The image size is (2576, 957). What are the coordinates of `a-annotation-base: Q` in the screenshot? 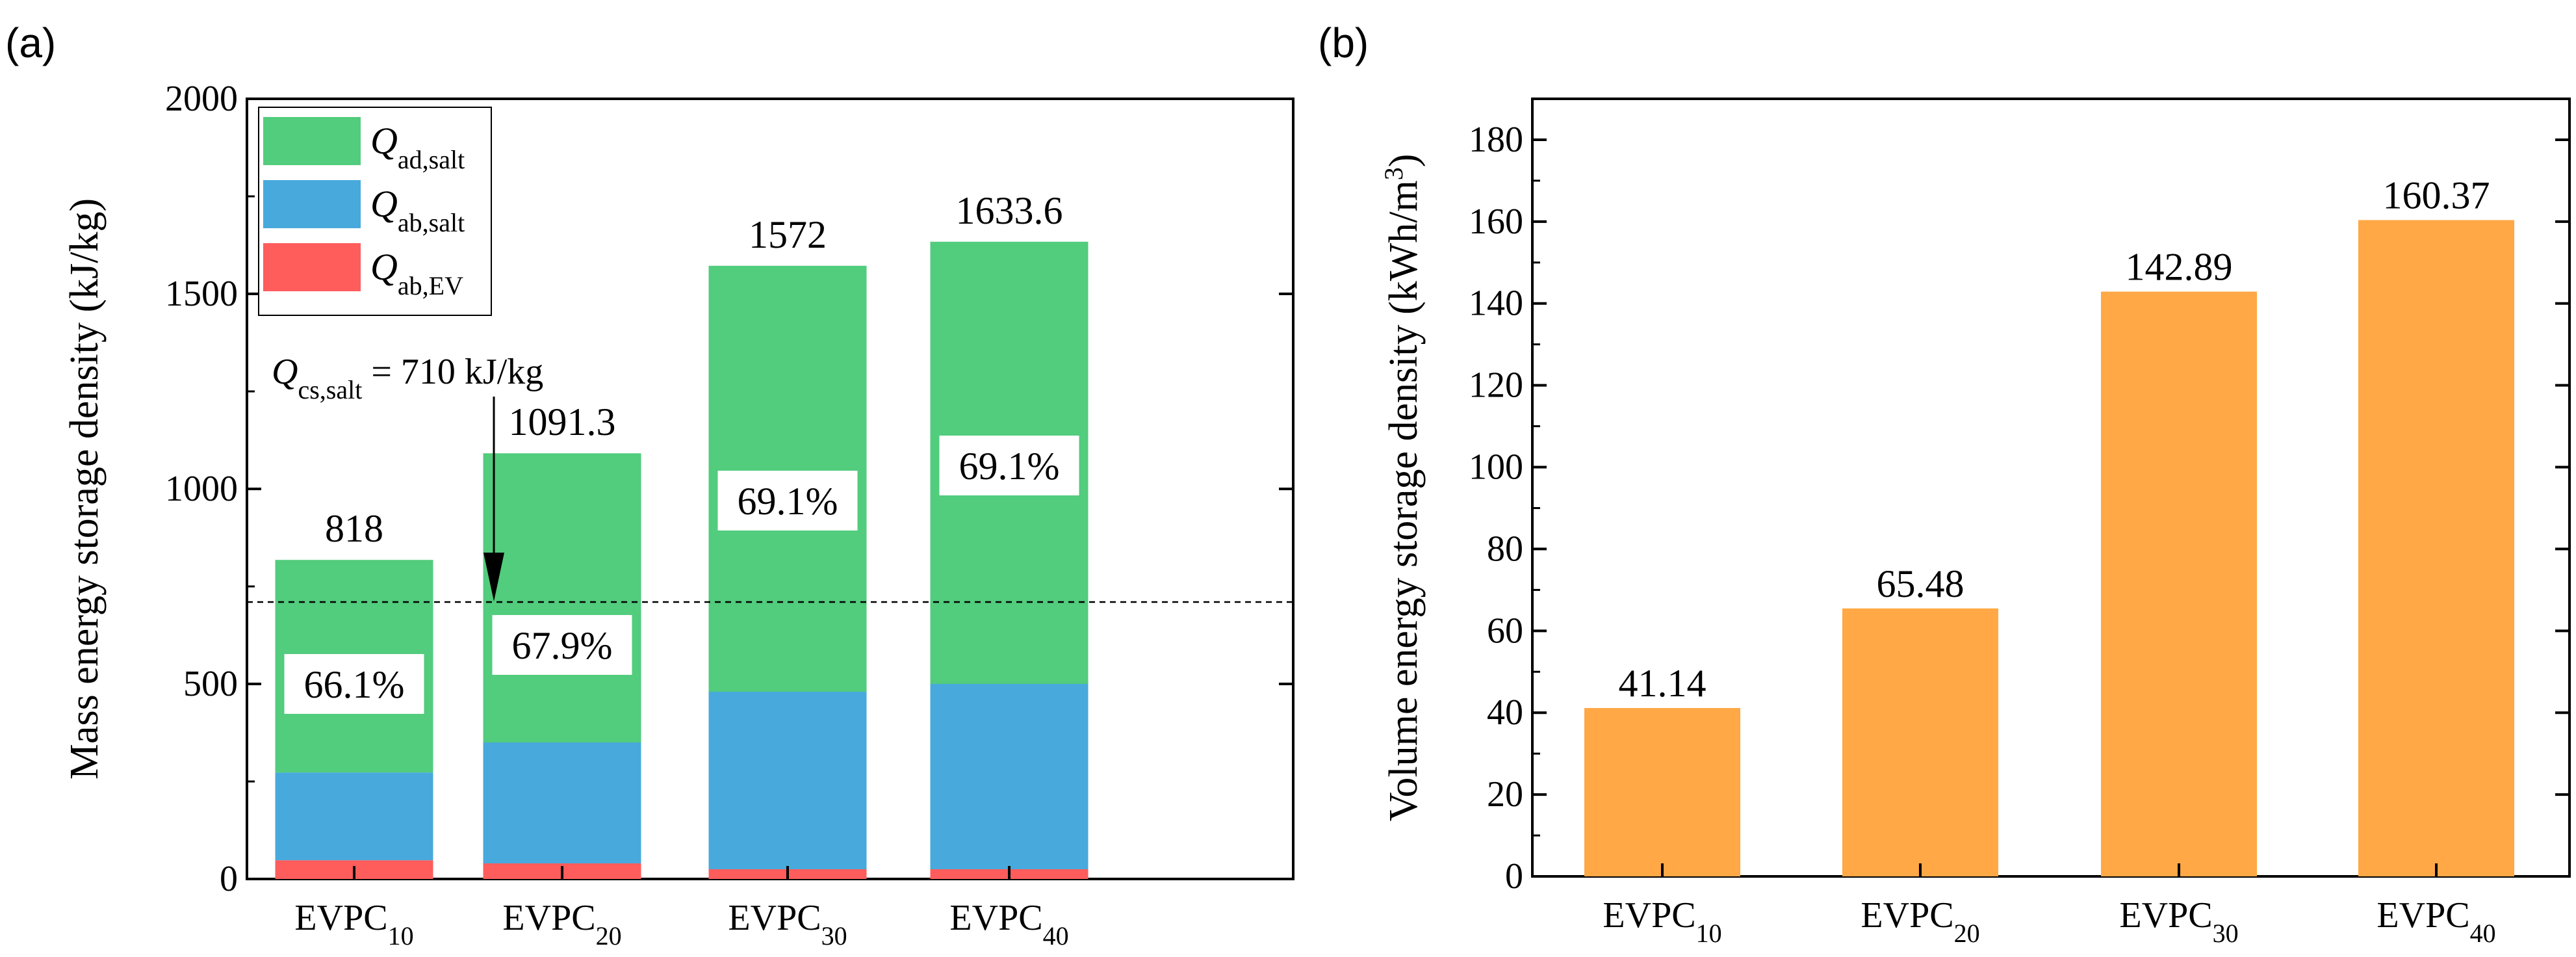 It's located at (285, 372).